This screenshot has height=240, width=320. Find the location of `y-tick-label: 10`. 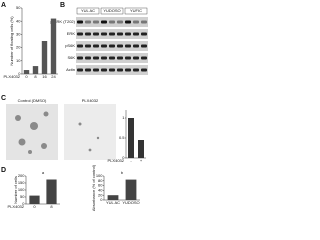

y-tick-label: 10 is located at coordinates (18, 60).